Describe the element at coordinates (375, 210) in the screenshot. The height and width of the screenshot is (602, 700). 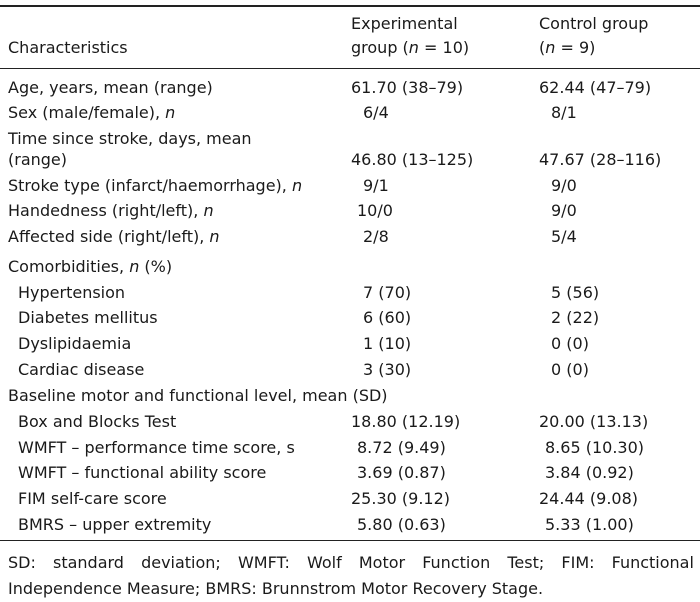
I see `row-exp-handedness: 10/0` at that location.